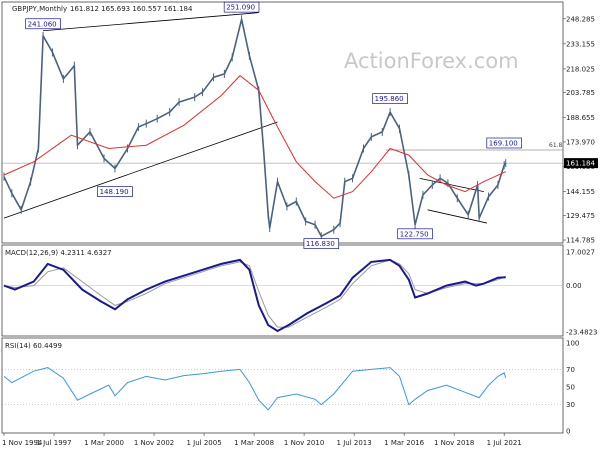 Image resolution: width=600 pixels, height=454 pixels. What do you see at coordinates (570, 405) in the screenshot?
I see `rsi-axis-label: 30` at bounding box center [570, 405].